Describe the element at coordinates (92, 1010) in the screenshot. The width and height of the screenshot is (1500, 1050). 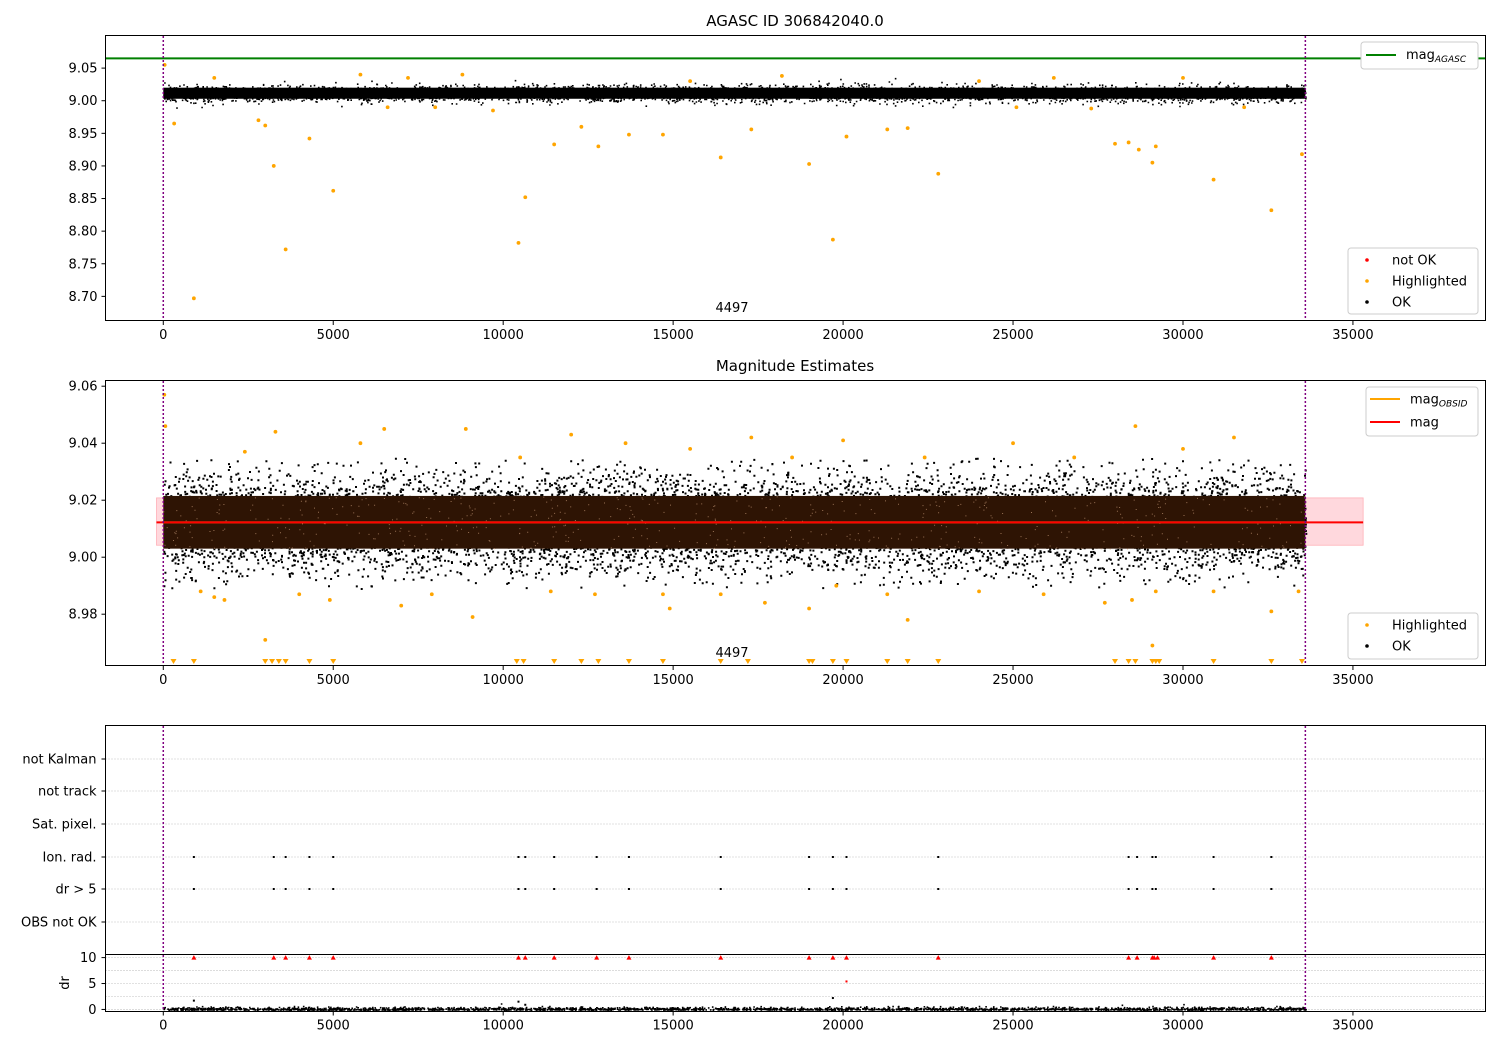
I see `dr-ytick-label: 0` at that location.